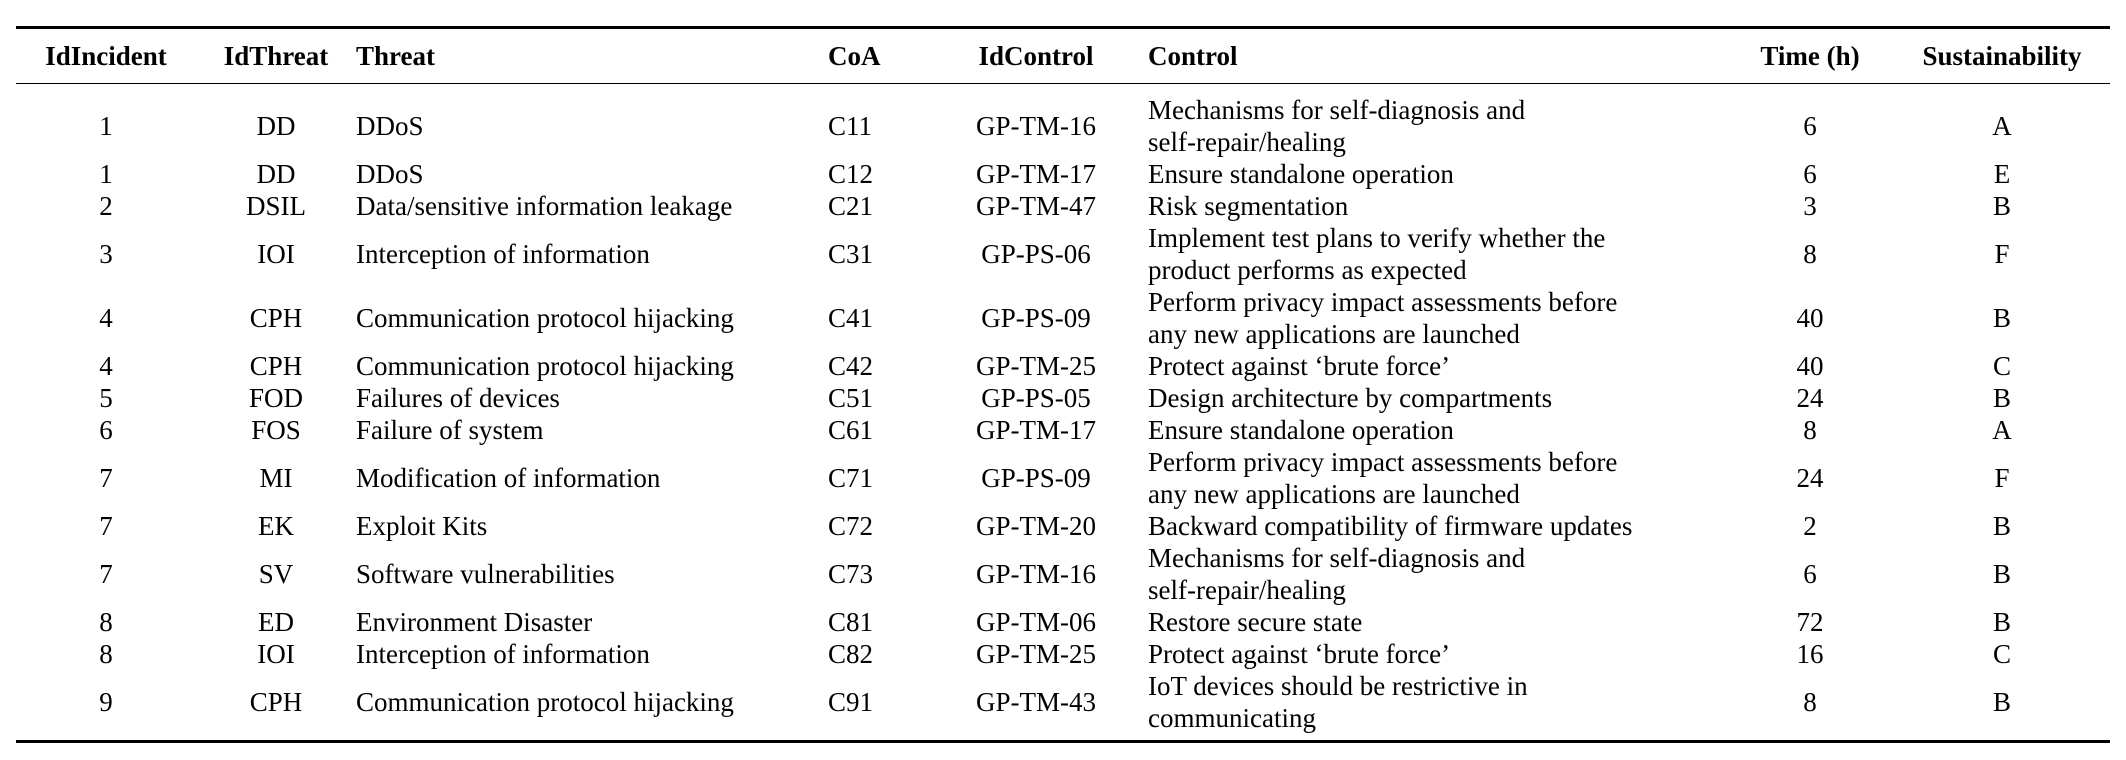 The height and width of the screenshot is (760, 2126). I want to click on cell-id-threat: ED, so click(276, 622).